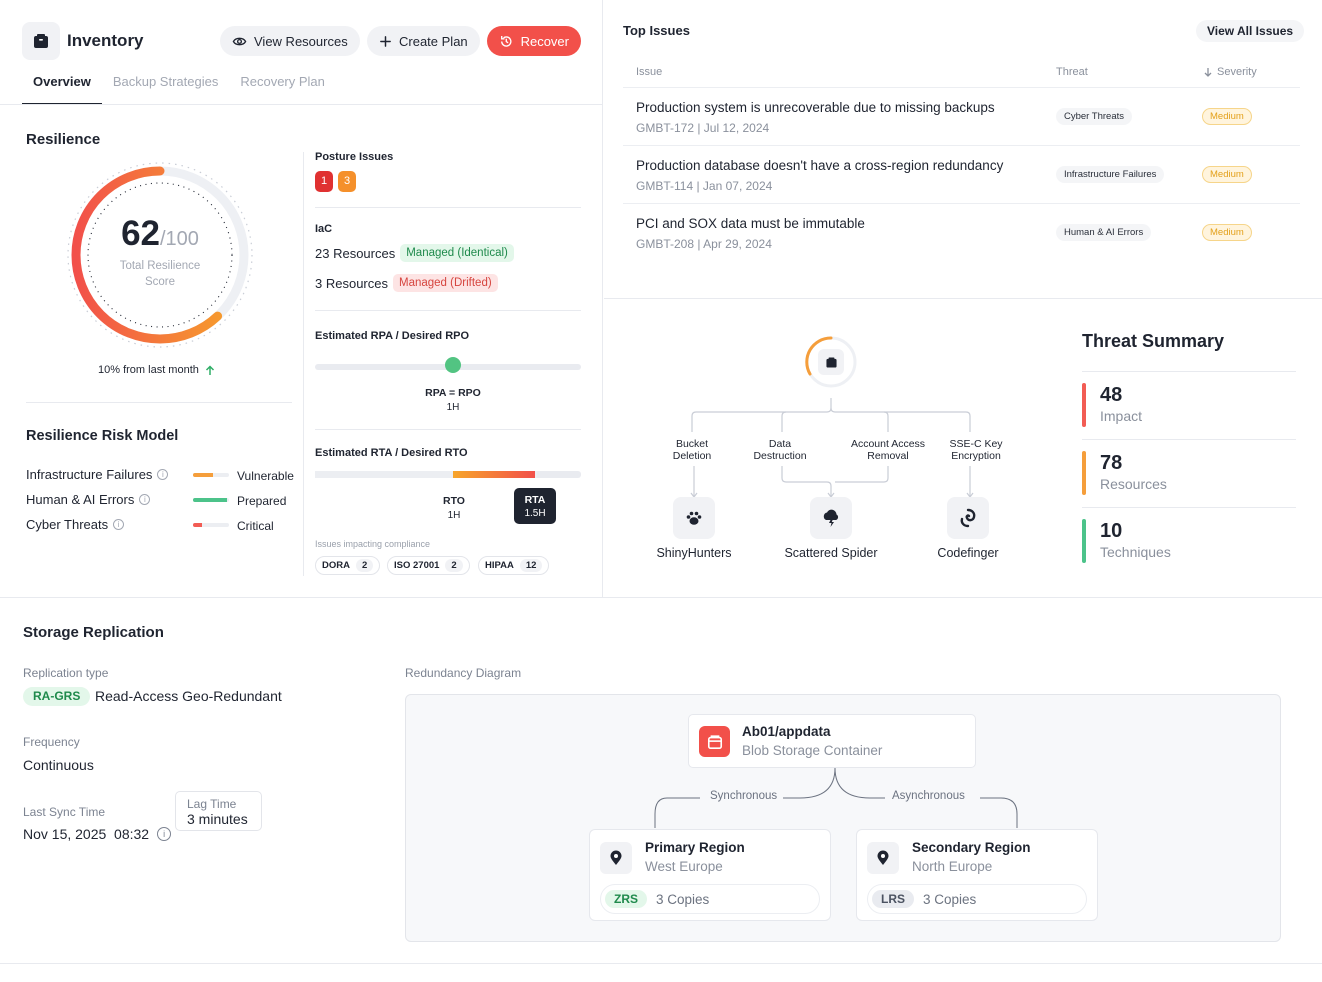 Image resolution: width=1322 pixels, height=982 pixels. Describe the element at coordinates (888, 450) in the screenshot. I see `technique-account-access-removal: Account Access Removal` at that location.